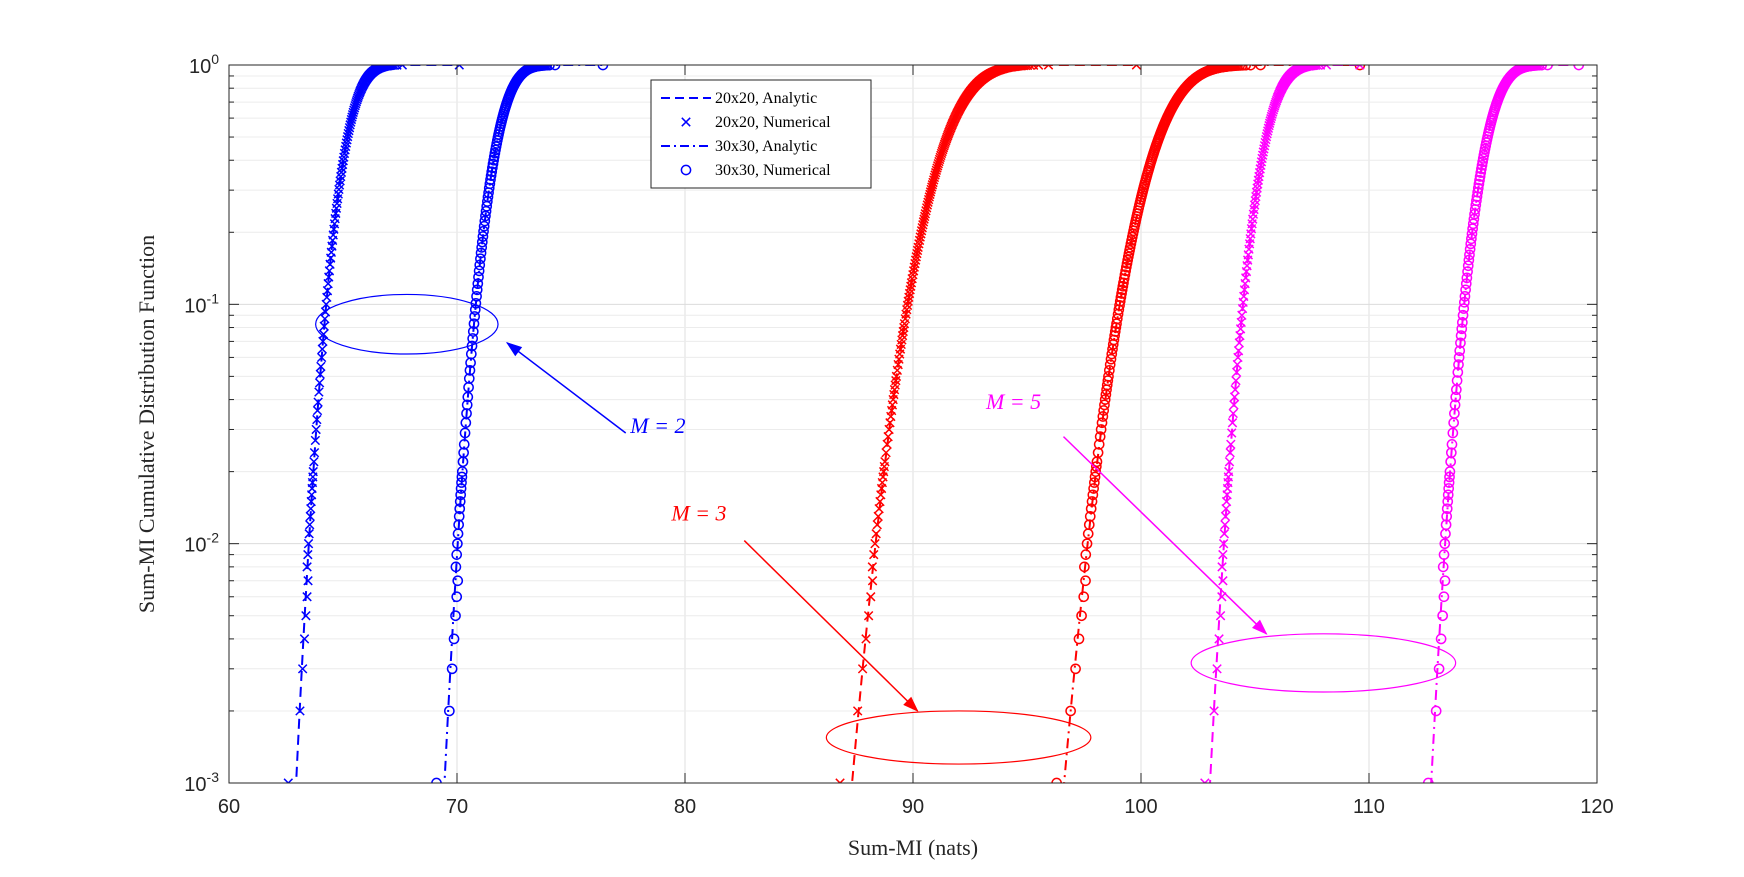 Image resolution: width=1744 pixels, height=877 pixels. I want to click on annotation-arrow-shaft, so click(1164, 535).